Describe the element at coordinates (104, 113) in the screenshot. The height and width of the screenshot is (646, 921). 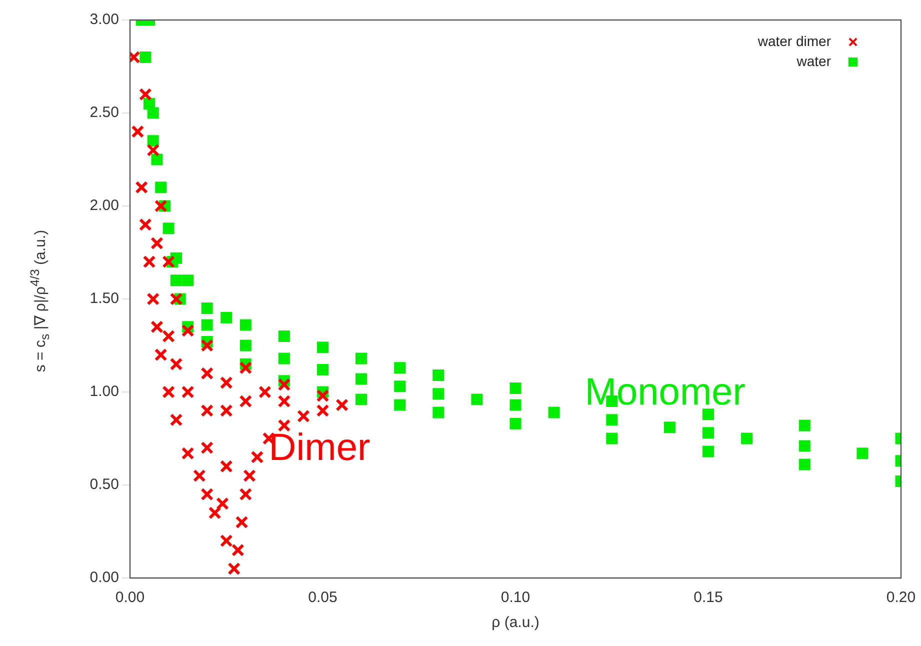
I see `y-tick-label: 2.50` at that location.